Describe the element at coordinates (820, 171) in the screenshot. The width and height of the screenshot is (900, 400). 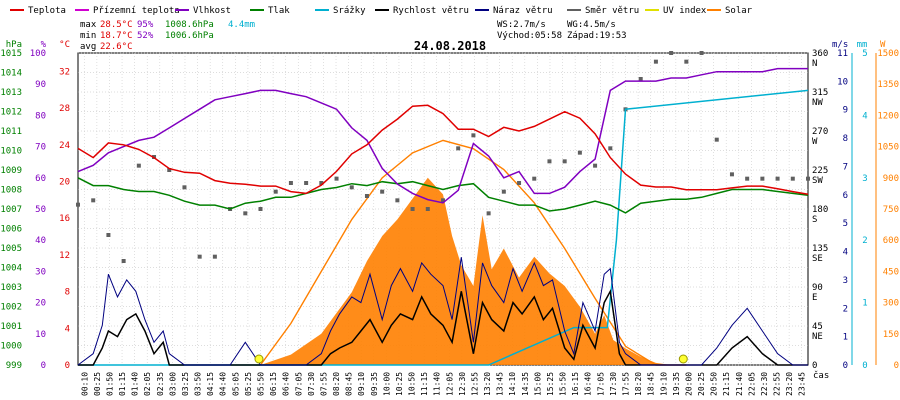
I see `tick-label-direction: 225` at that location.